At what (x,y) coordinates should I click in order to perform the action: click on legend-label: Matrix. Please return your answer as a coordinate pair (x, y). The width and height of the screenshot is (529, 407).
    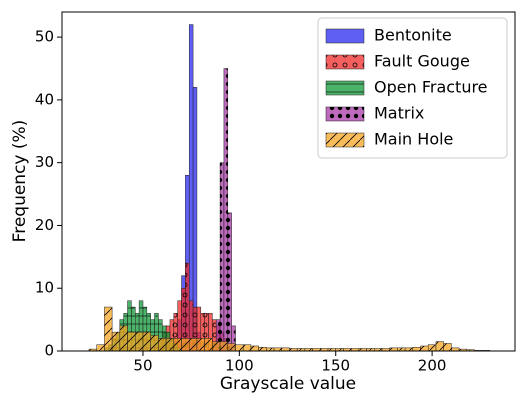
    Looking at the image, I should click on (399, 113).